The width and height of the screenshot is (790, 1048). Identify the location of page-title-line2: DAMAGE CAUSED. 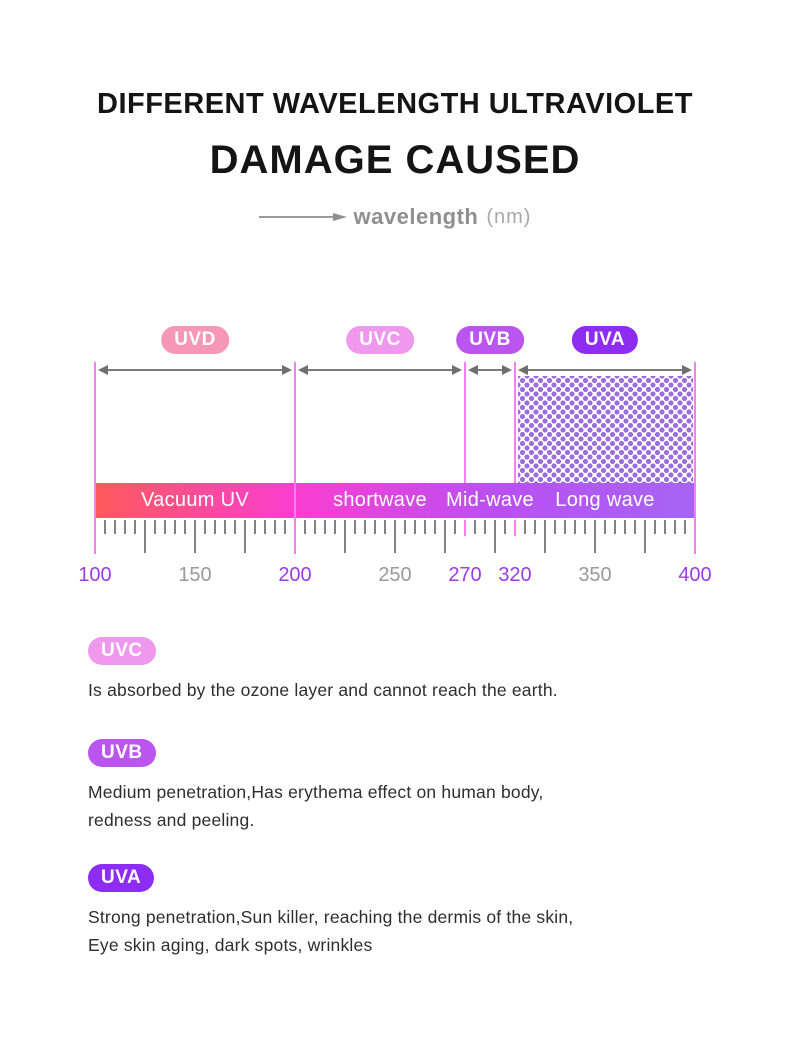
(395, 160).